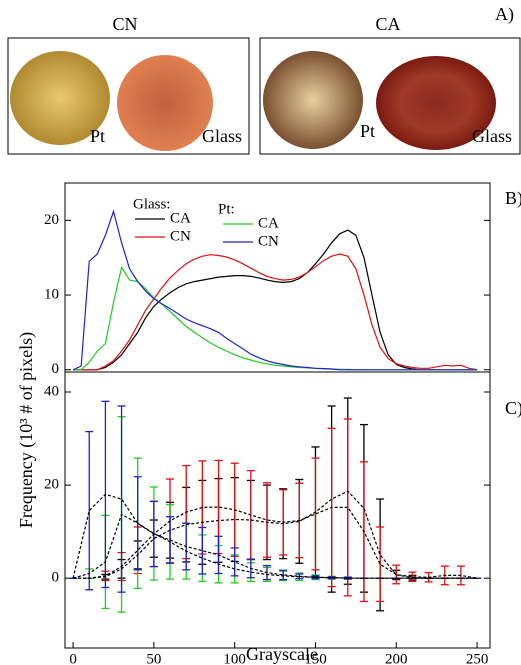 The image size is (521, 665). I want to click on x-axis-label: Grayscale, so click(282, 654).